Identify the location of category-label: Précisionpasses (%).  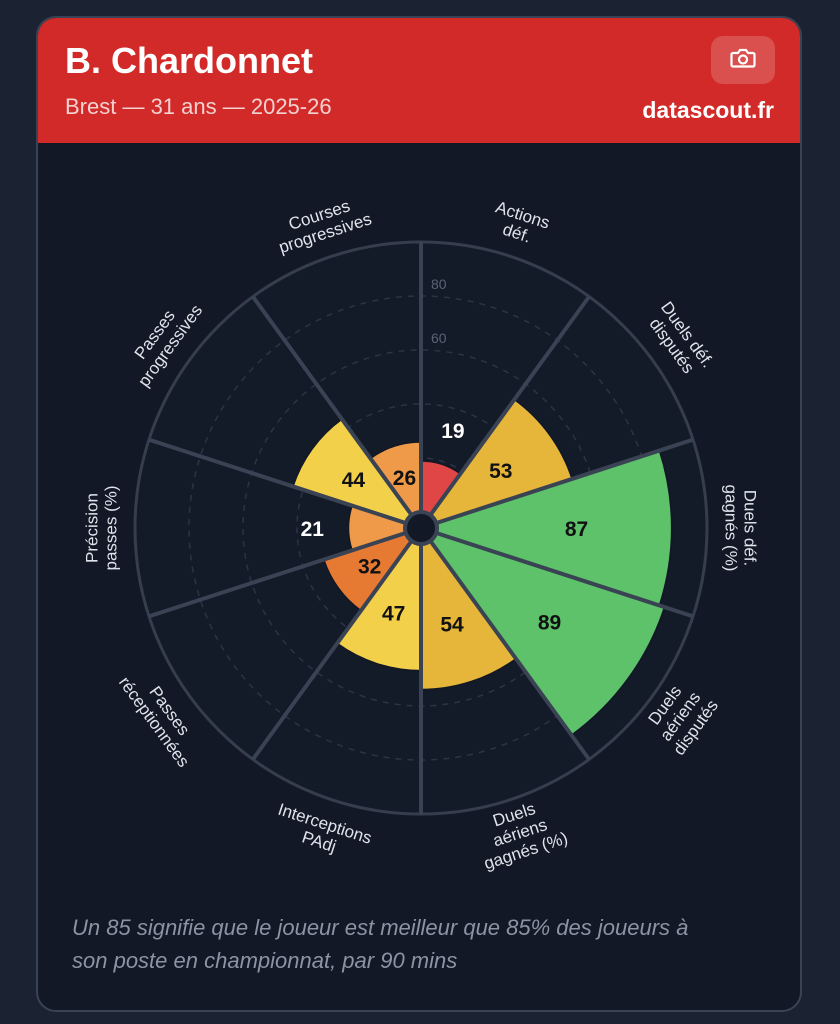
(102, 527).